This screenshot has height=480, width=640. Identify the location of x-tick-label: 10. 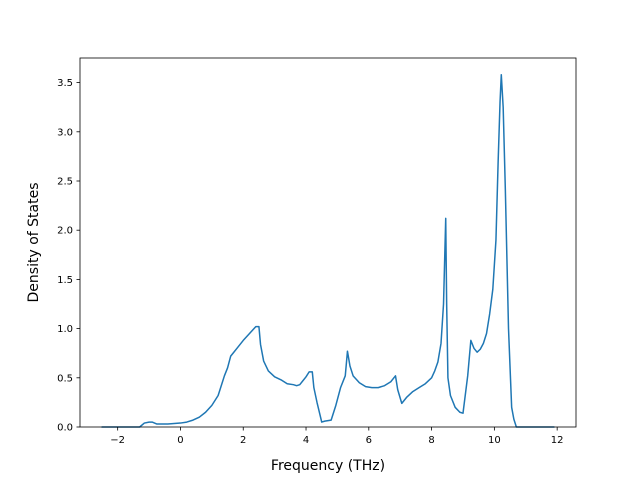
(494, 440).